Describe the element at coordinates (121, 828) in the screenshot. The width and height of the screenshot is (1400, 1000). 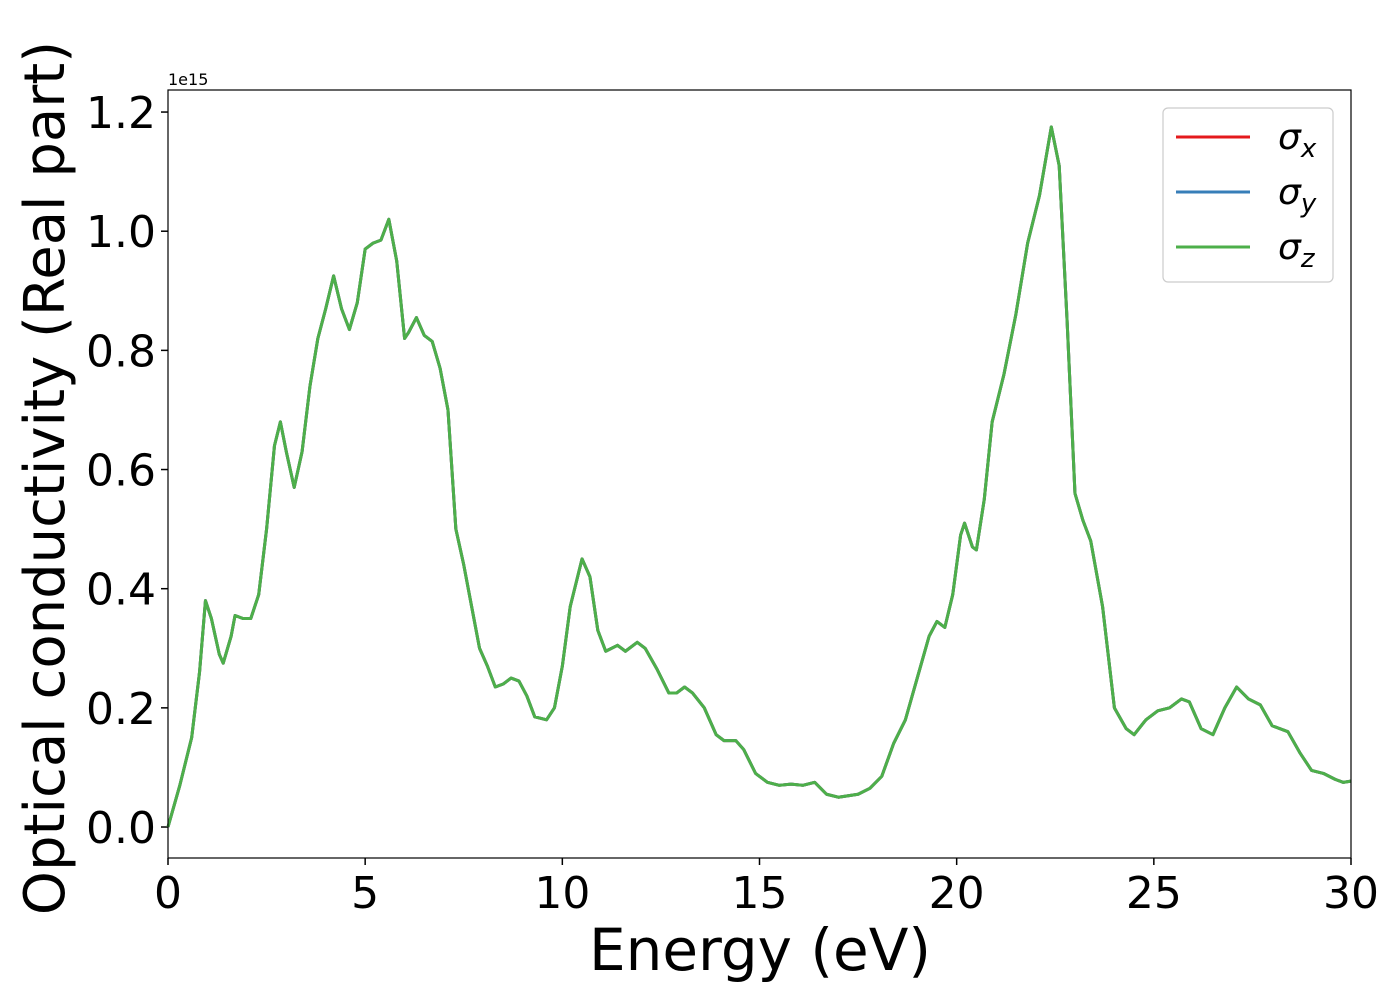
I see `y-tick-label: 0.0` at that location.